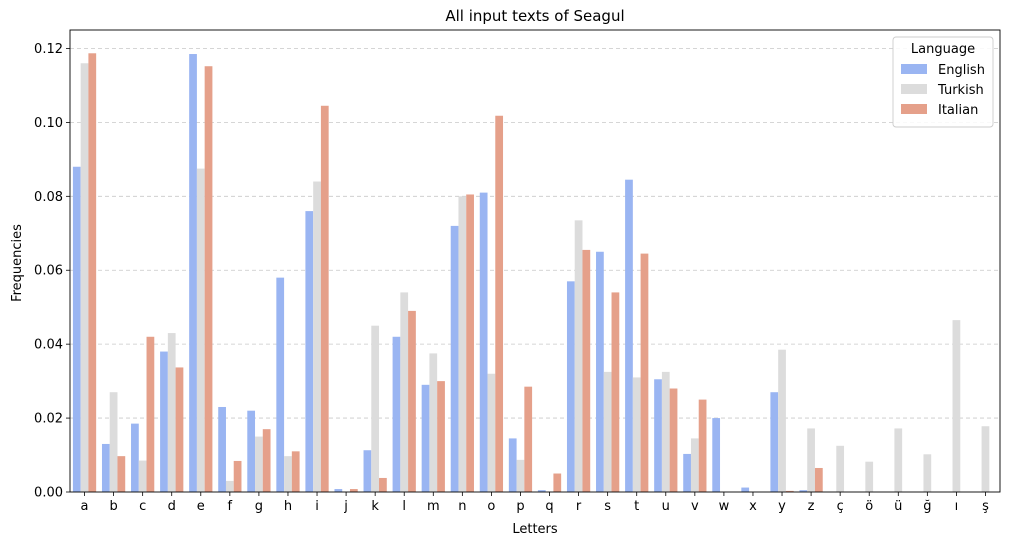 The image size is (1010, 545). I want to click on bar-turkish-e, so click(200, 330).